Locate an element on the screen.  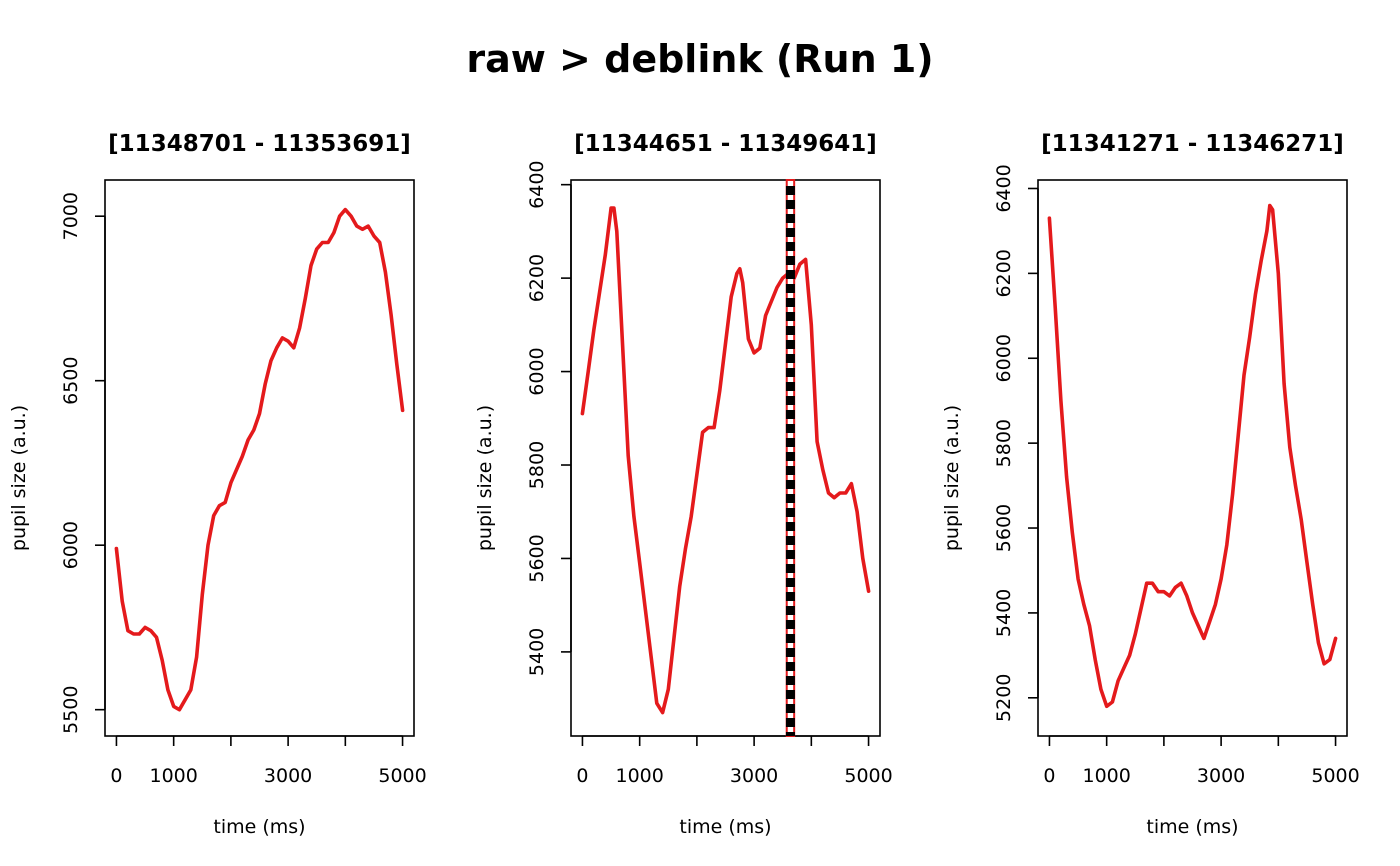
y-tick-label: 5500 is located at coordinates (71, 710).